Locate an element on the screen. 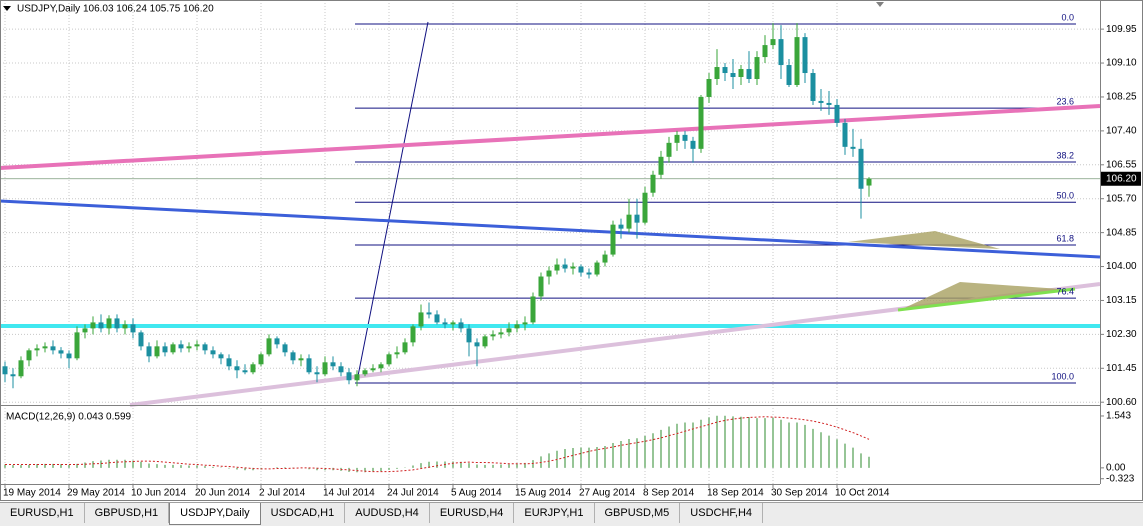  symbol-tab: USDJPY,Daily is located at coordinates (215, 514).